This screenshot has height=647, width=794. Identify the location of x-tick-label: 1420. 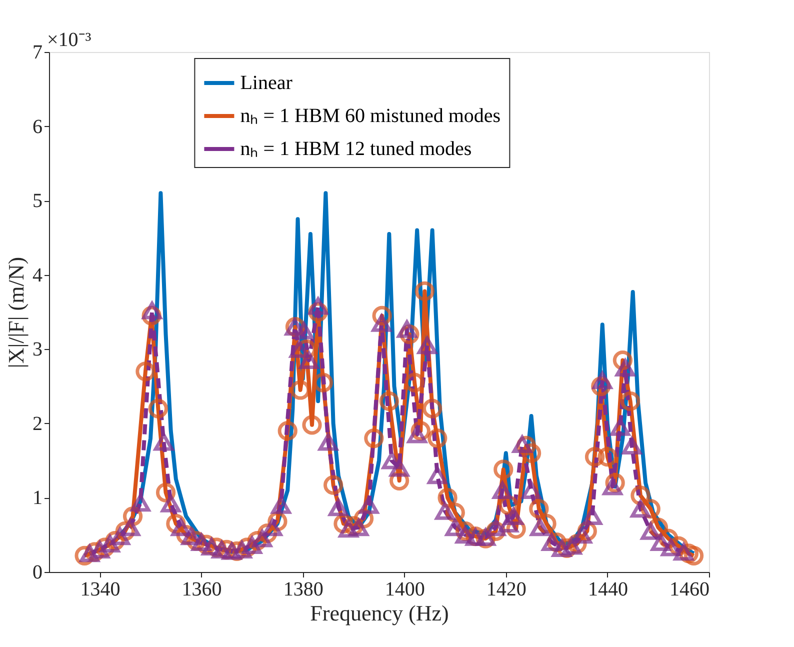
(506, 589).